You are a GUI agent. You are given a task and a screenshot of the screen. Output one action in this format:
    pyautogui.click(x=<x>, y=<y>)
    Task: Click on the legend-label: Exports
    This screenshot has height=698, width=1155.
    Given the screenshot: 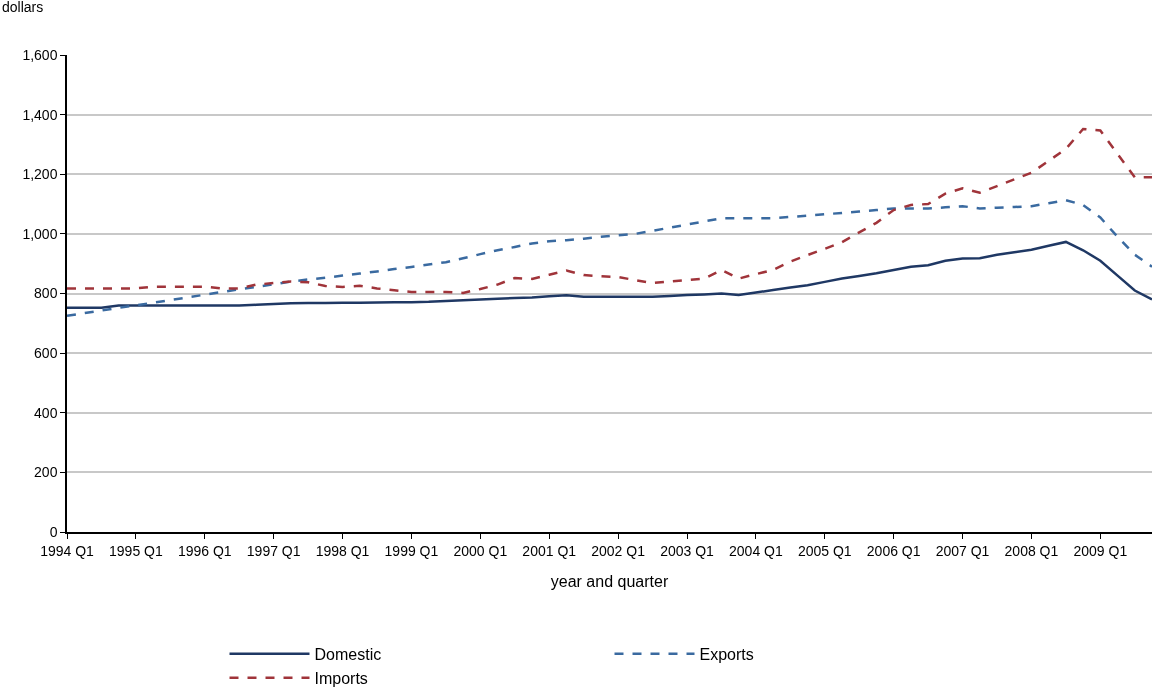 What is the action you would take?
    pyautogui.click(x=726, y=655)
    